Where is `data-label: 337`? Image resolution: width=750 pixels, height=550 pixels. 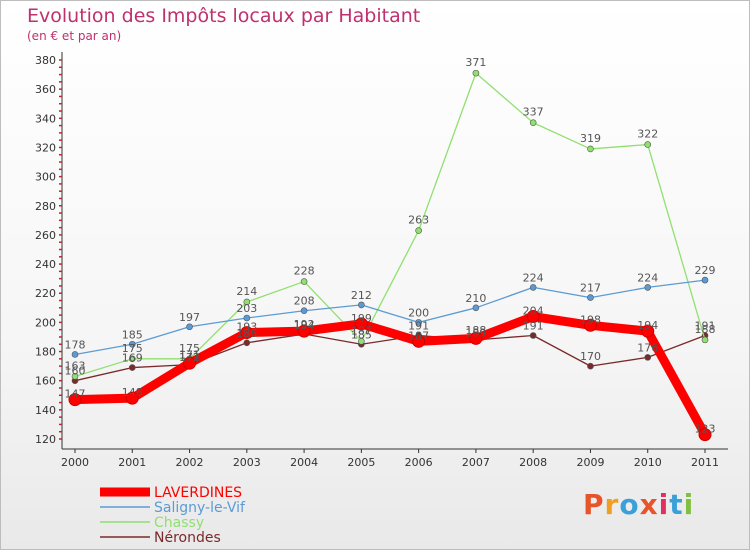
data-label: 337 is located at coordinates (533, 112).